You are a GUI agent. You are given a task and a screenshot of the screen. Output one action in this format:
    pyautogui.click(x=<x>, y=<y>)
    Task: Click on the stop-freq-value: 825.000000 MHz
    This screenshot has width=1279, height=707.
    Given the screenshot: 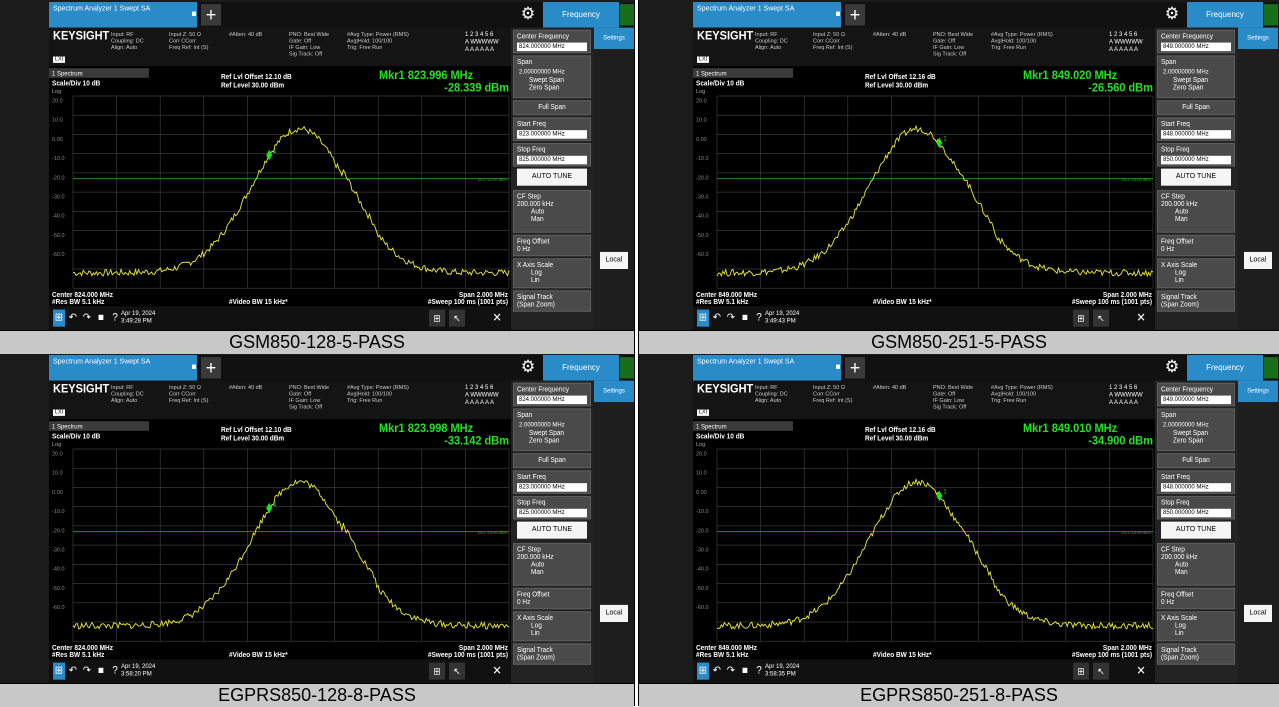 What is the action you would take?
    pyautogui.click(x=552, y=160)
    